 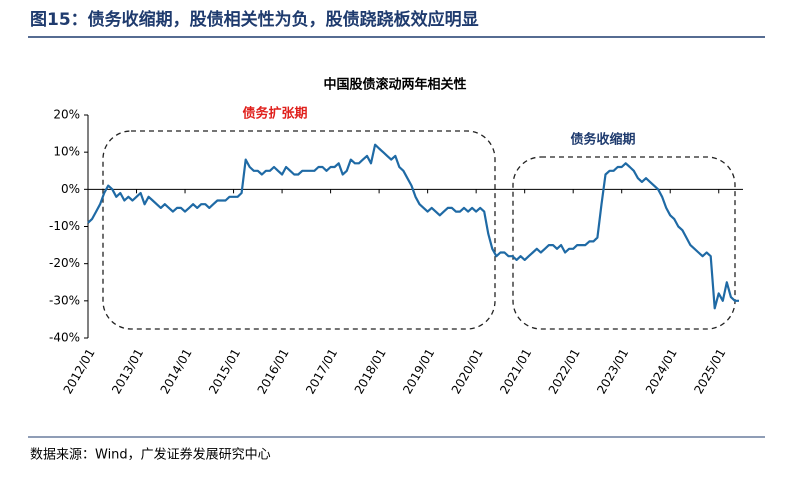 I want to click on chart-title: 中国股债滚动两年相关性, so click(x=394, y=85).